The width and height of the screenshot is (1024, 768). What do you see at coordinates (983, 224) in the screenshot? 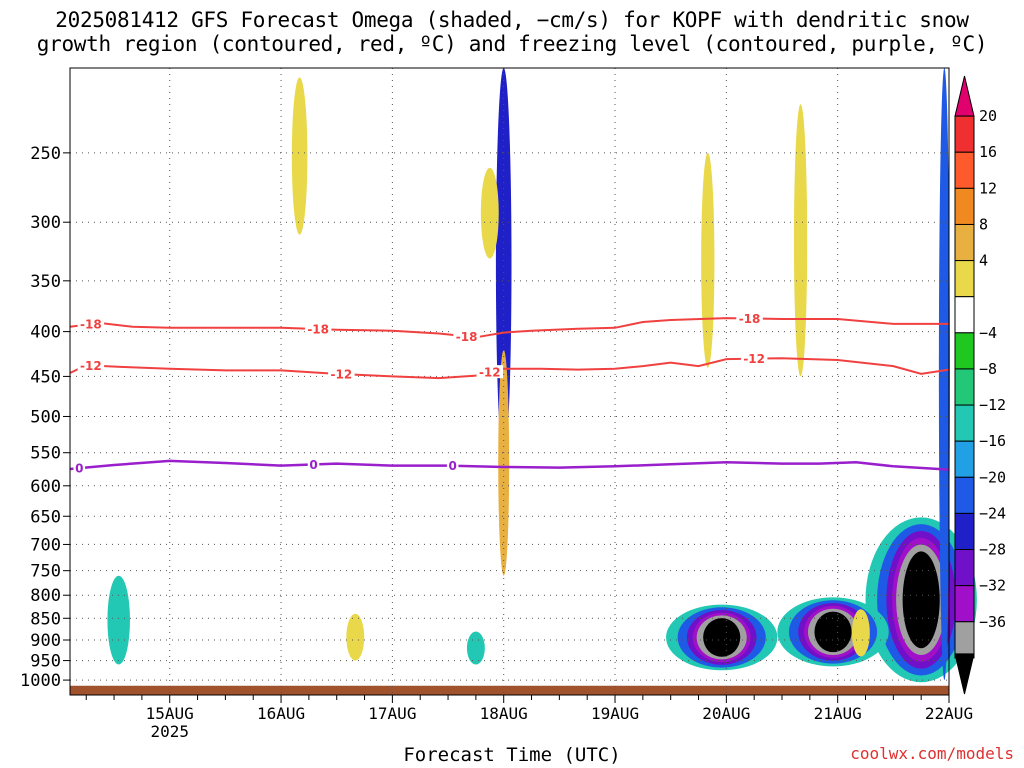
I see `colorbar-label: 8` at bounding box center [983, 224].